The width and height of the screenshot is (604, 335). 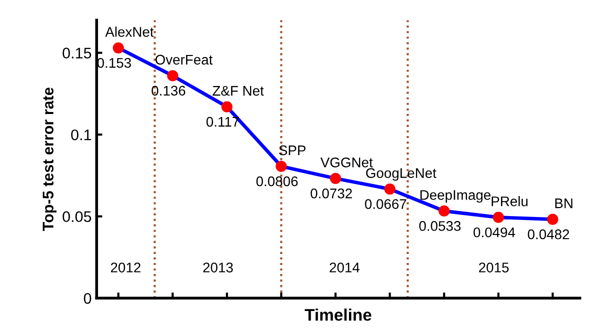 I want to click on data-label: 0.0667, so click(x=385, y=204).